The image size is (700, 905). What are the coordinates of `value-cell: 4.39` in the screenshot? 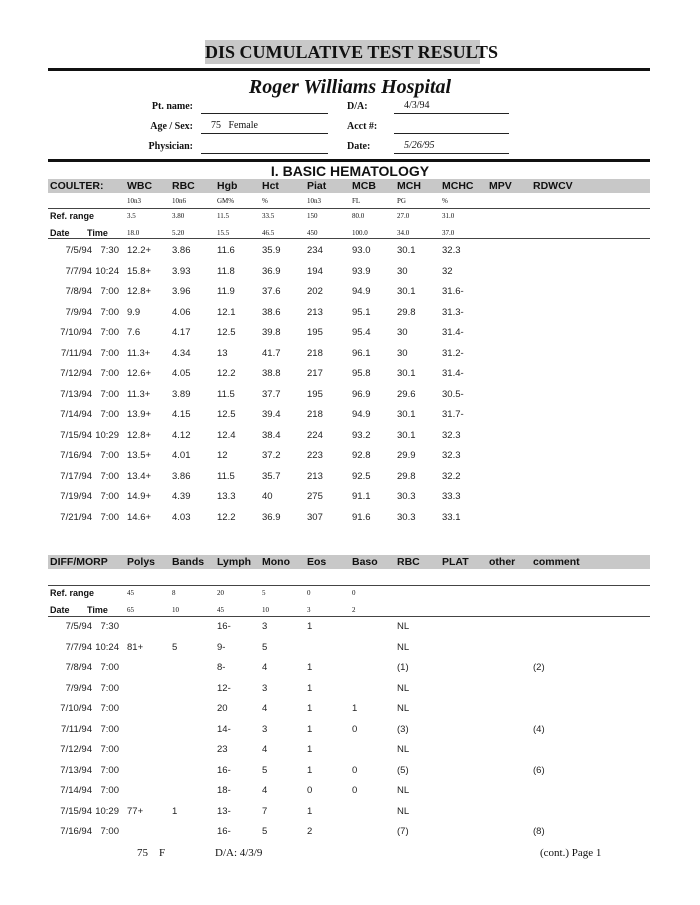 It's located at (181, 496).